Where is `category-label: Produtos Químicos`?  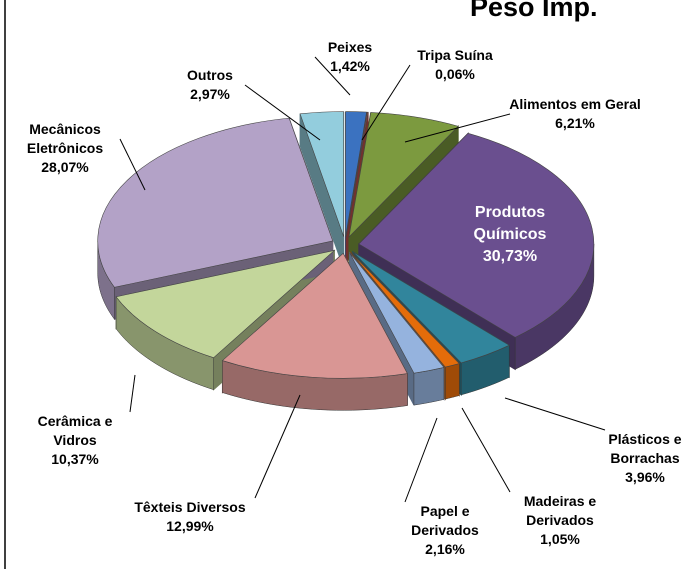 category-label: Produtos Químicos is located at coordinates (510, 223).